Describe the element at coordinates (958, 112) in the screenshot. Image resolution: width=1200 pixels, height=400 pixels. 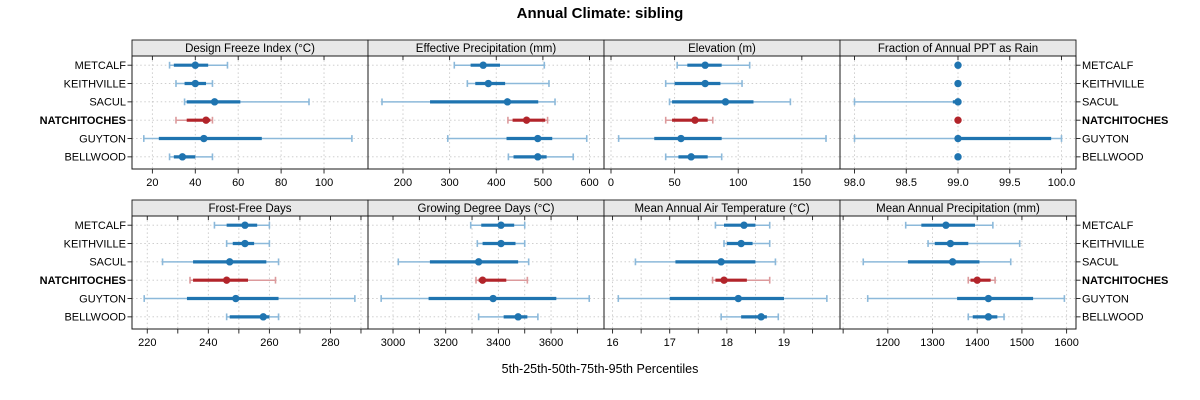
I see `panel-border-fraction-of-annual-ppt-as-rain` at that location.